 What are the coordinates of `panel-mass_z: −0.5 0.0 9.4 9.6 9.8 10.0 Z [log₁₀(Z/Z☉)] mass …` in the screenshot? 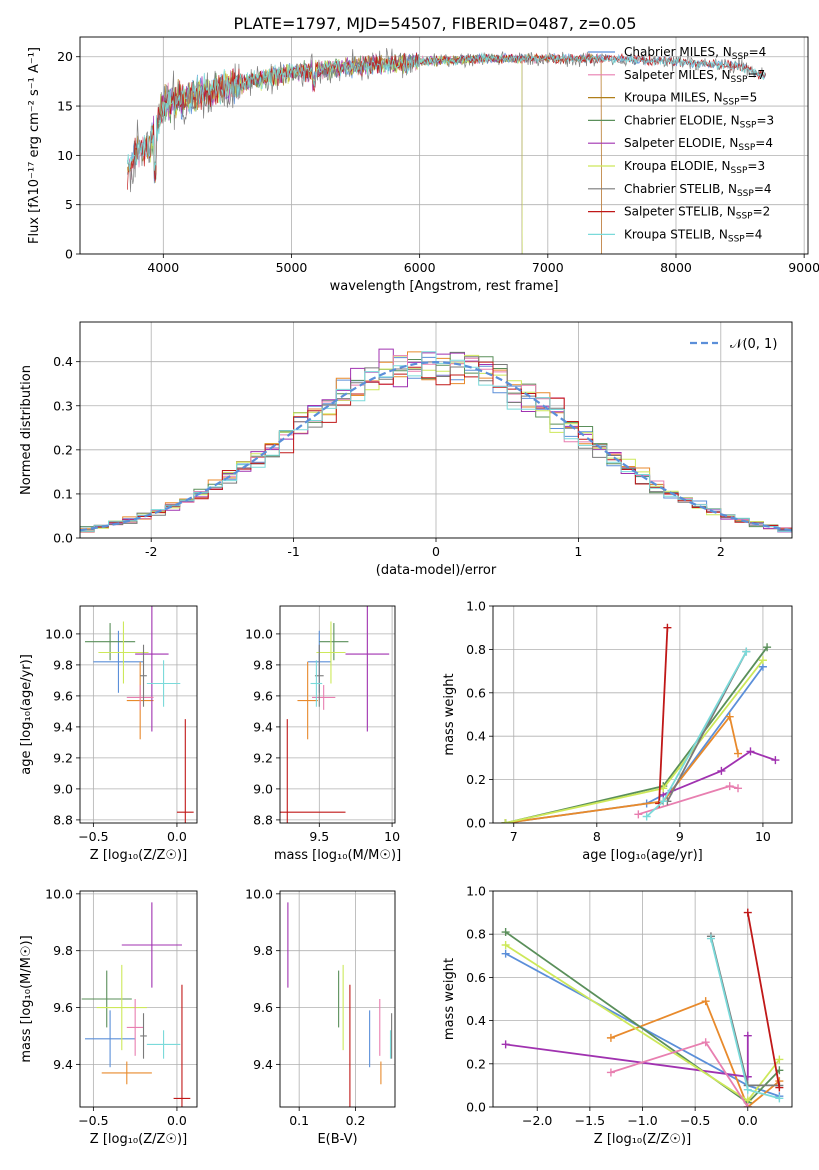 It's located at (108, 1016).